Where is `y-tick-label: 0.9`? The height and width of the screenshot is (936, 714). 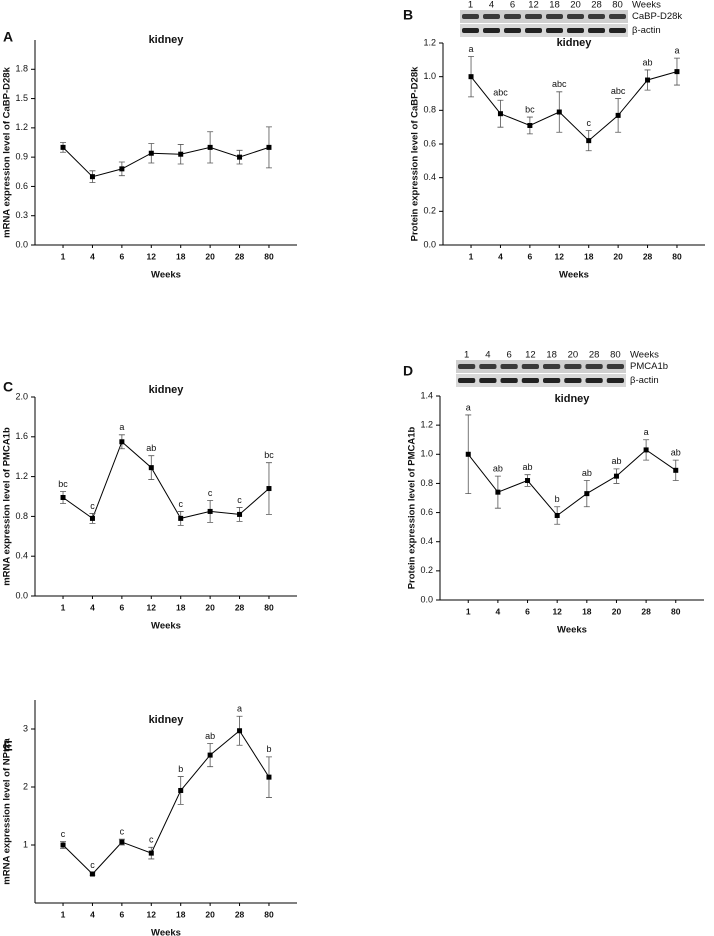
y-tick-label: 0.9 is located at coordinates (21, 157).